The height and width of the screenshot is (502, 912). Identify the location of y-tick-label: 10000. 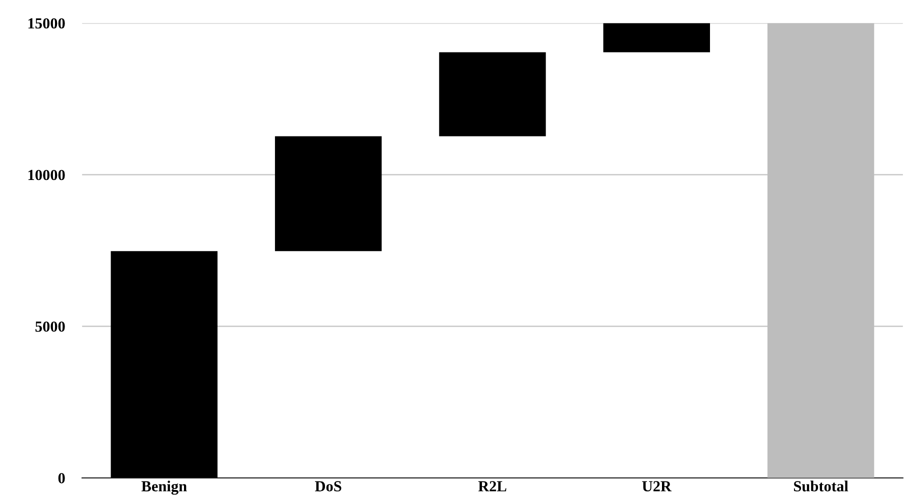
(46, 175).